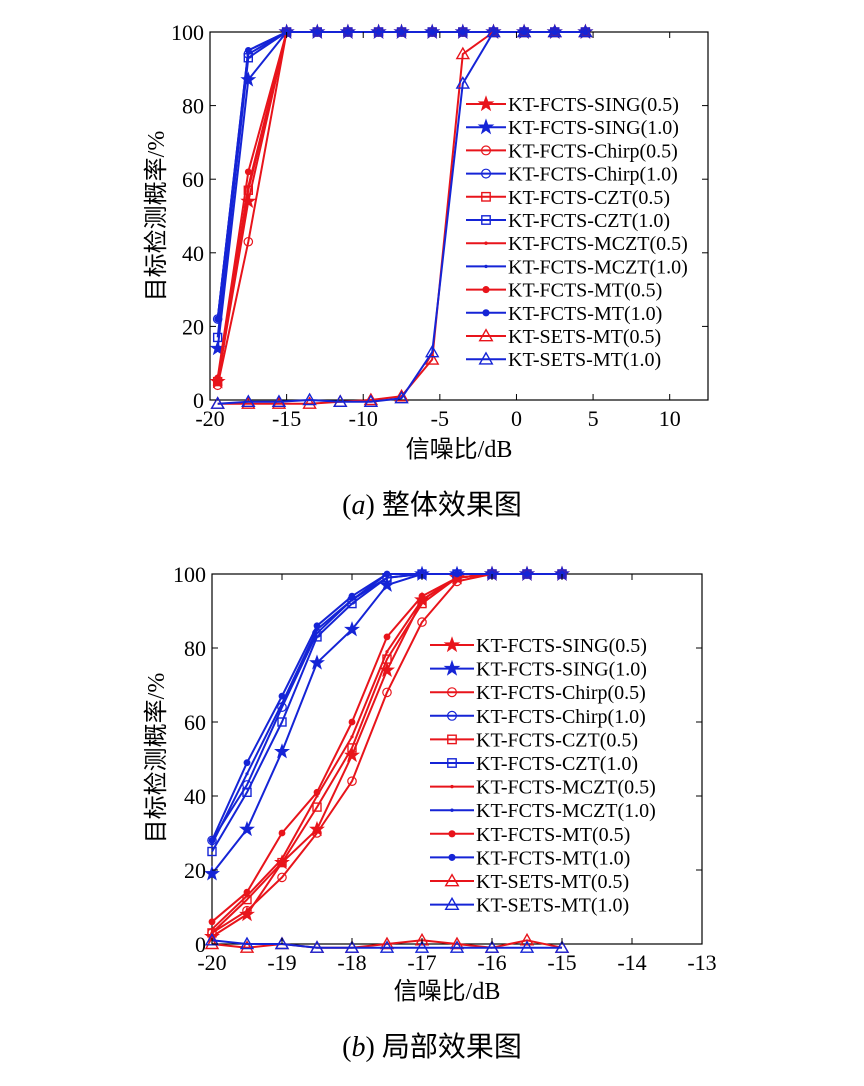 This screenshot has height=1086, width=864. Describe the element at coordinates (156, 758) in the screenshot. I see `y-axis-label-b: 目标检测概率/%` at that location.